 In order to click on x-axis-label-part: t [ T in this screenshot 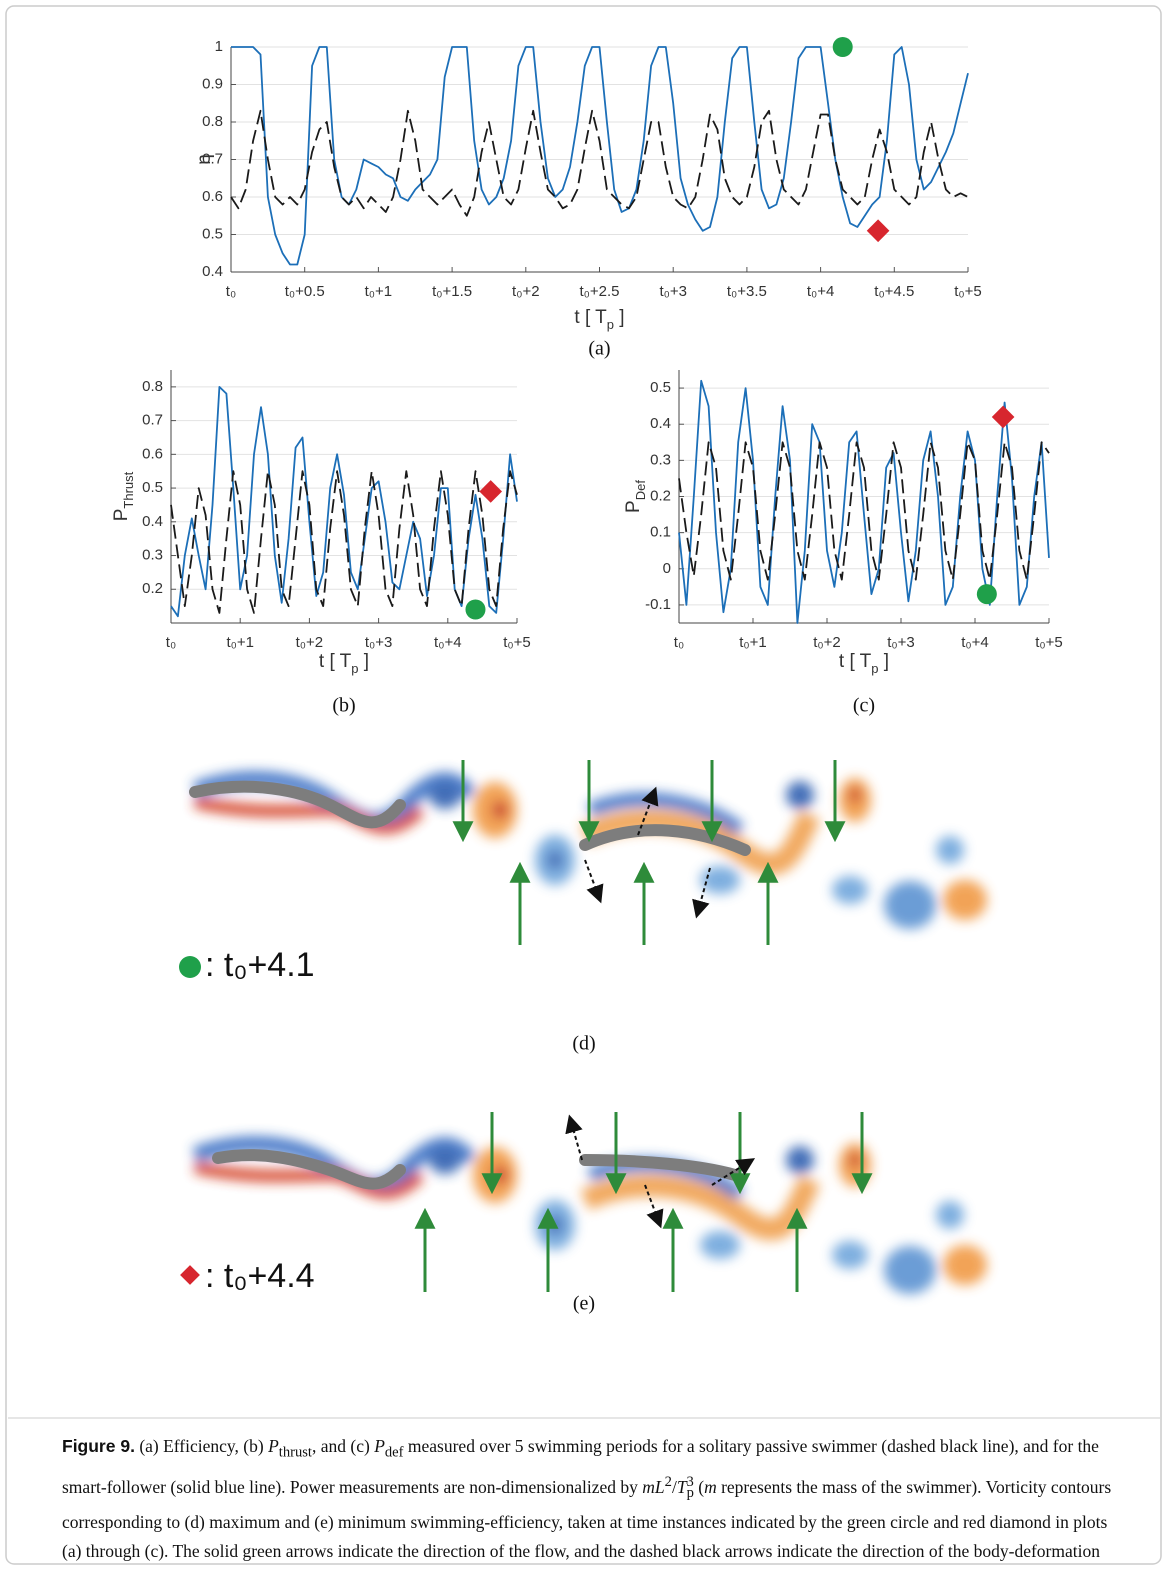, I will do `click(590, 317)`.